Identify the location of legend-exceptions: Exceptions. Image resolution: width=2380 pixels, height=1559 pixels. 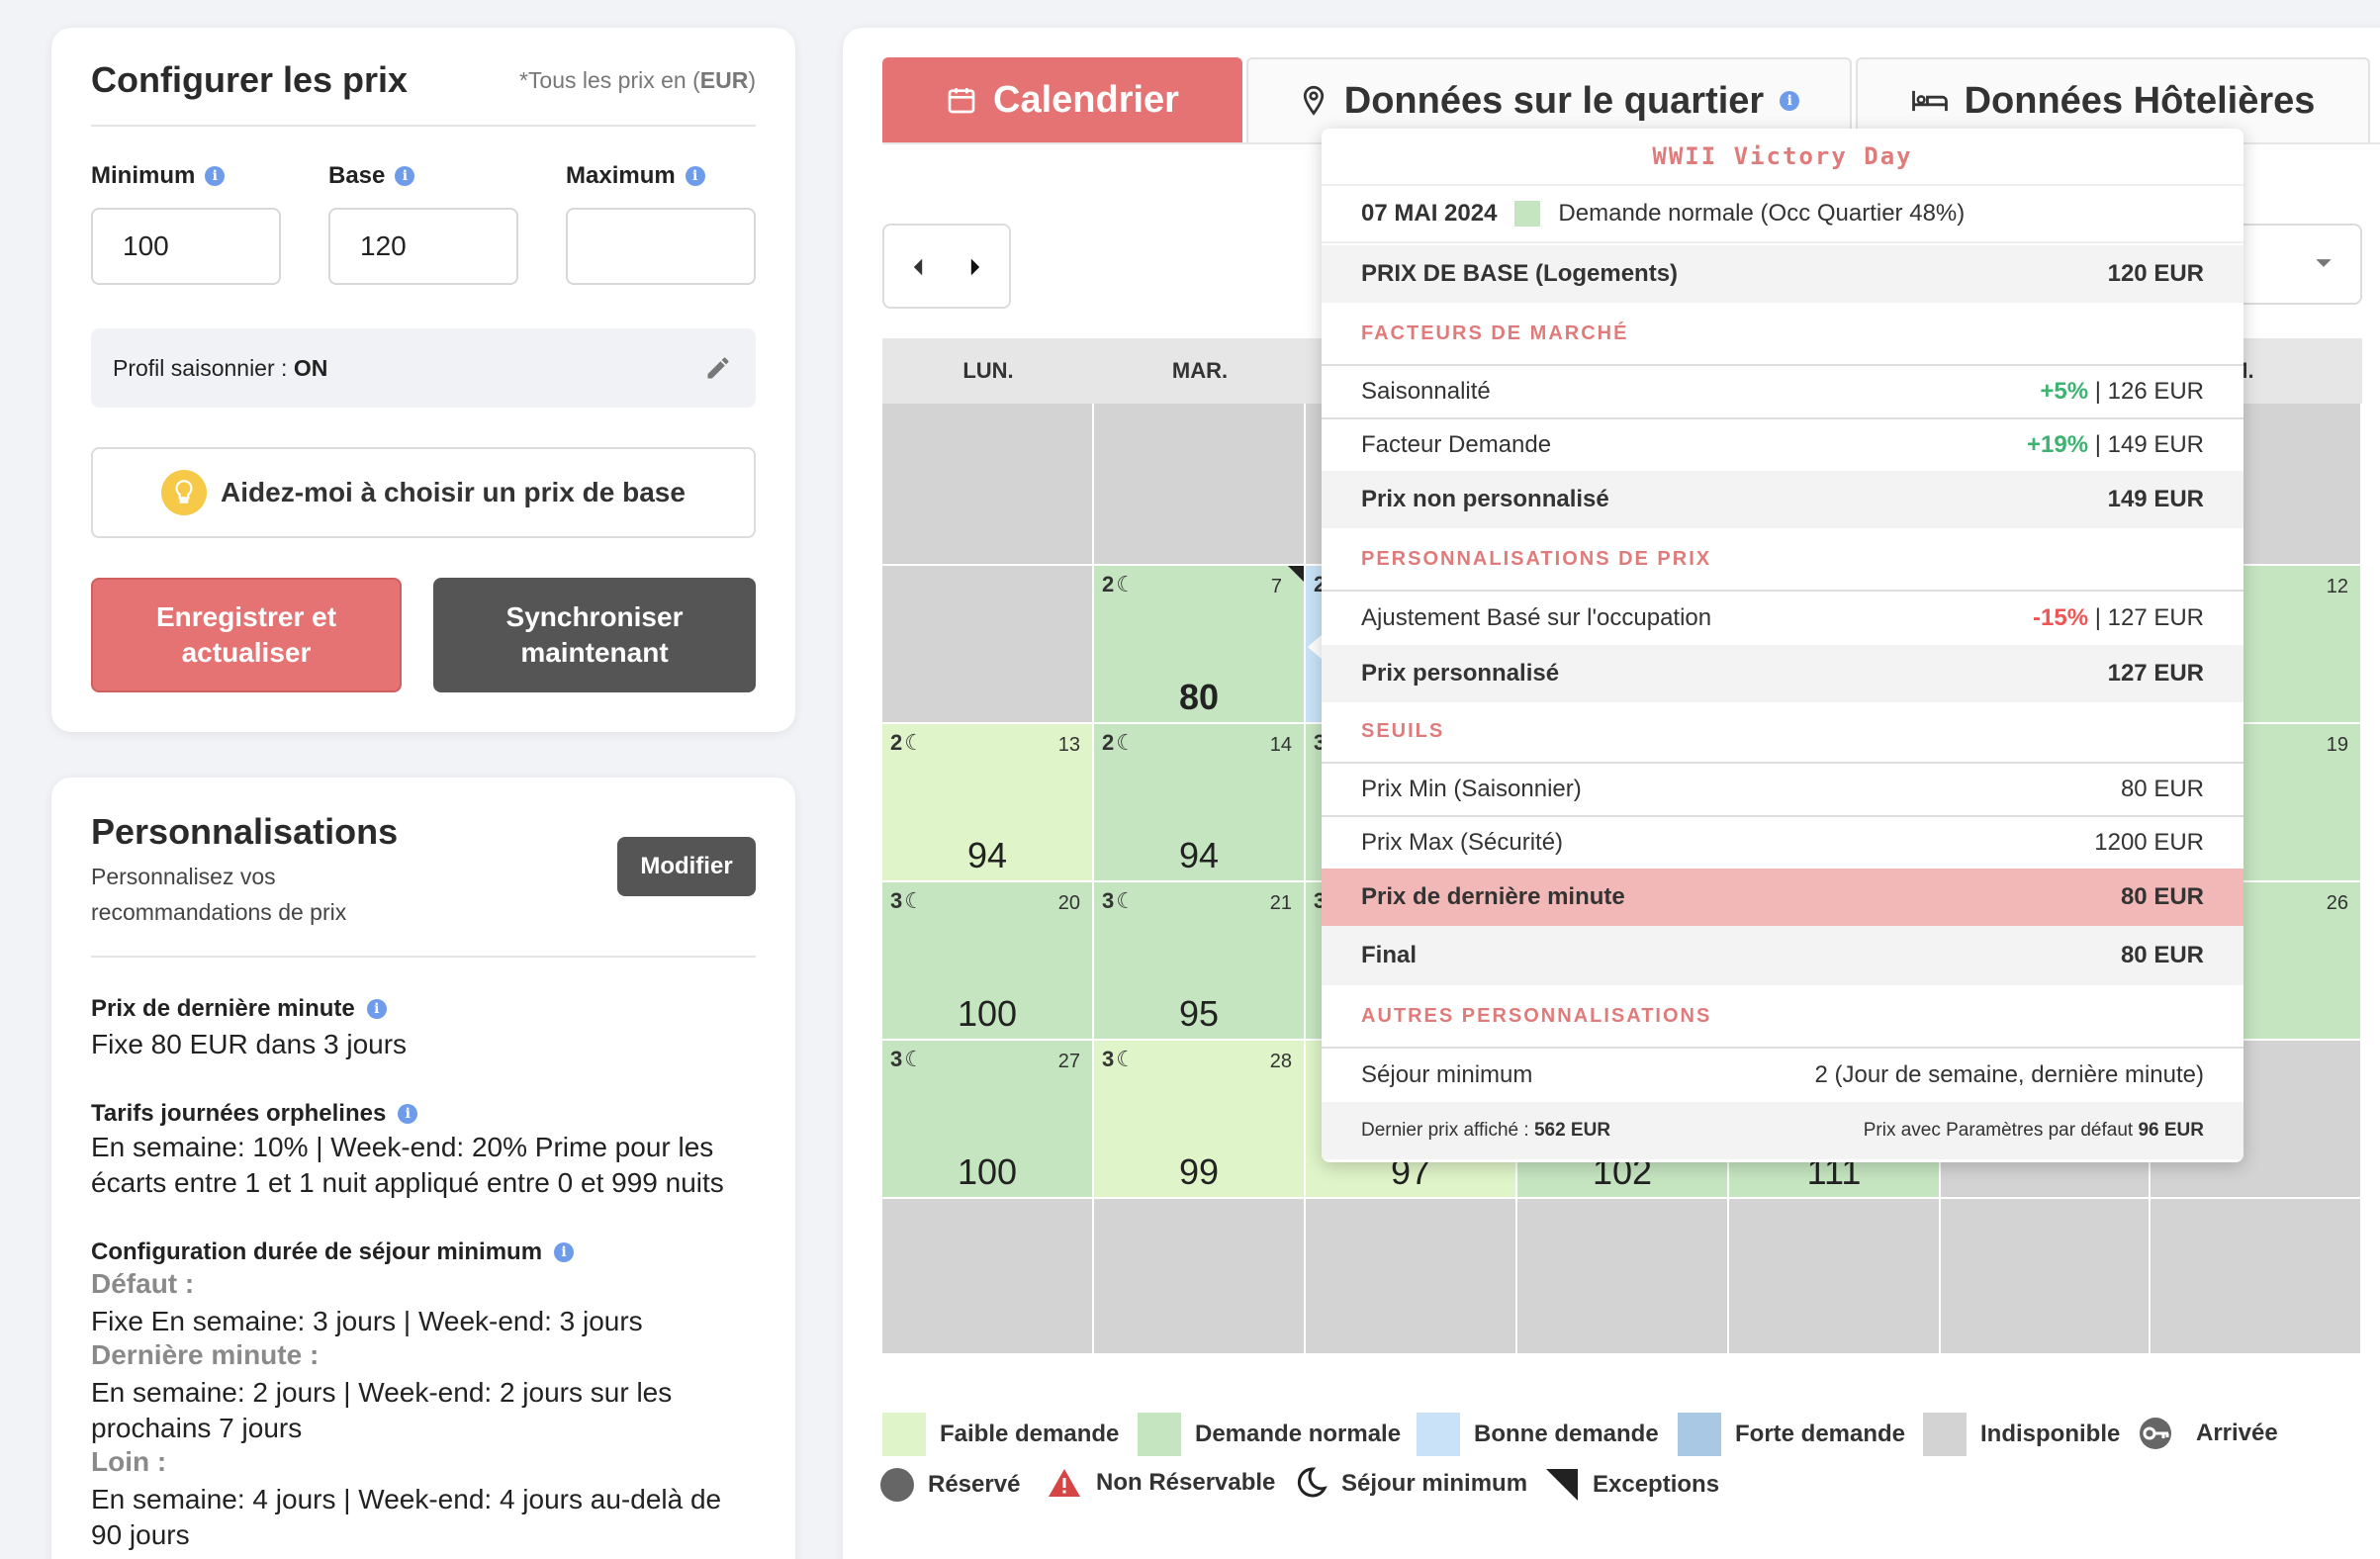
(1632, 1485).